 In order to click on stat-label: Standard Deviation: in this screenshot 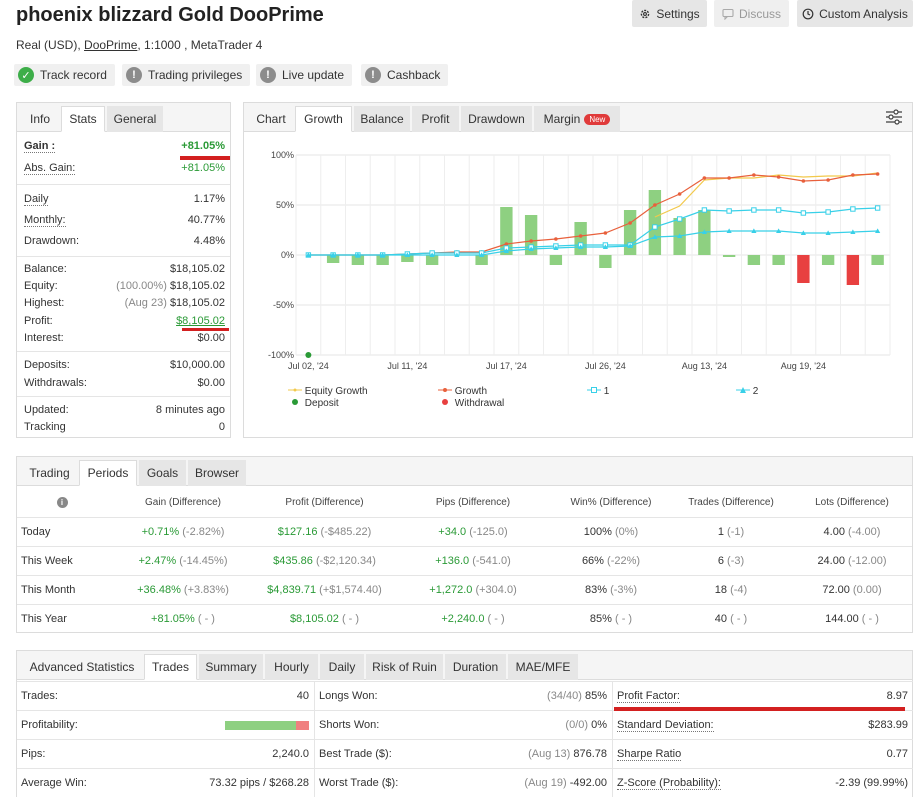, I will do `click(665, 725)`.